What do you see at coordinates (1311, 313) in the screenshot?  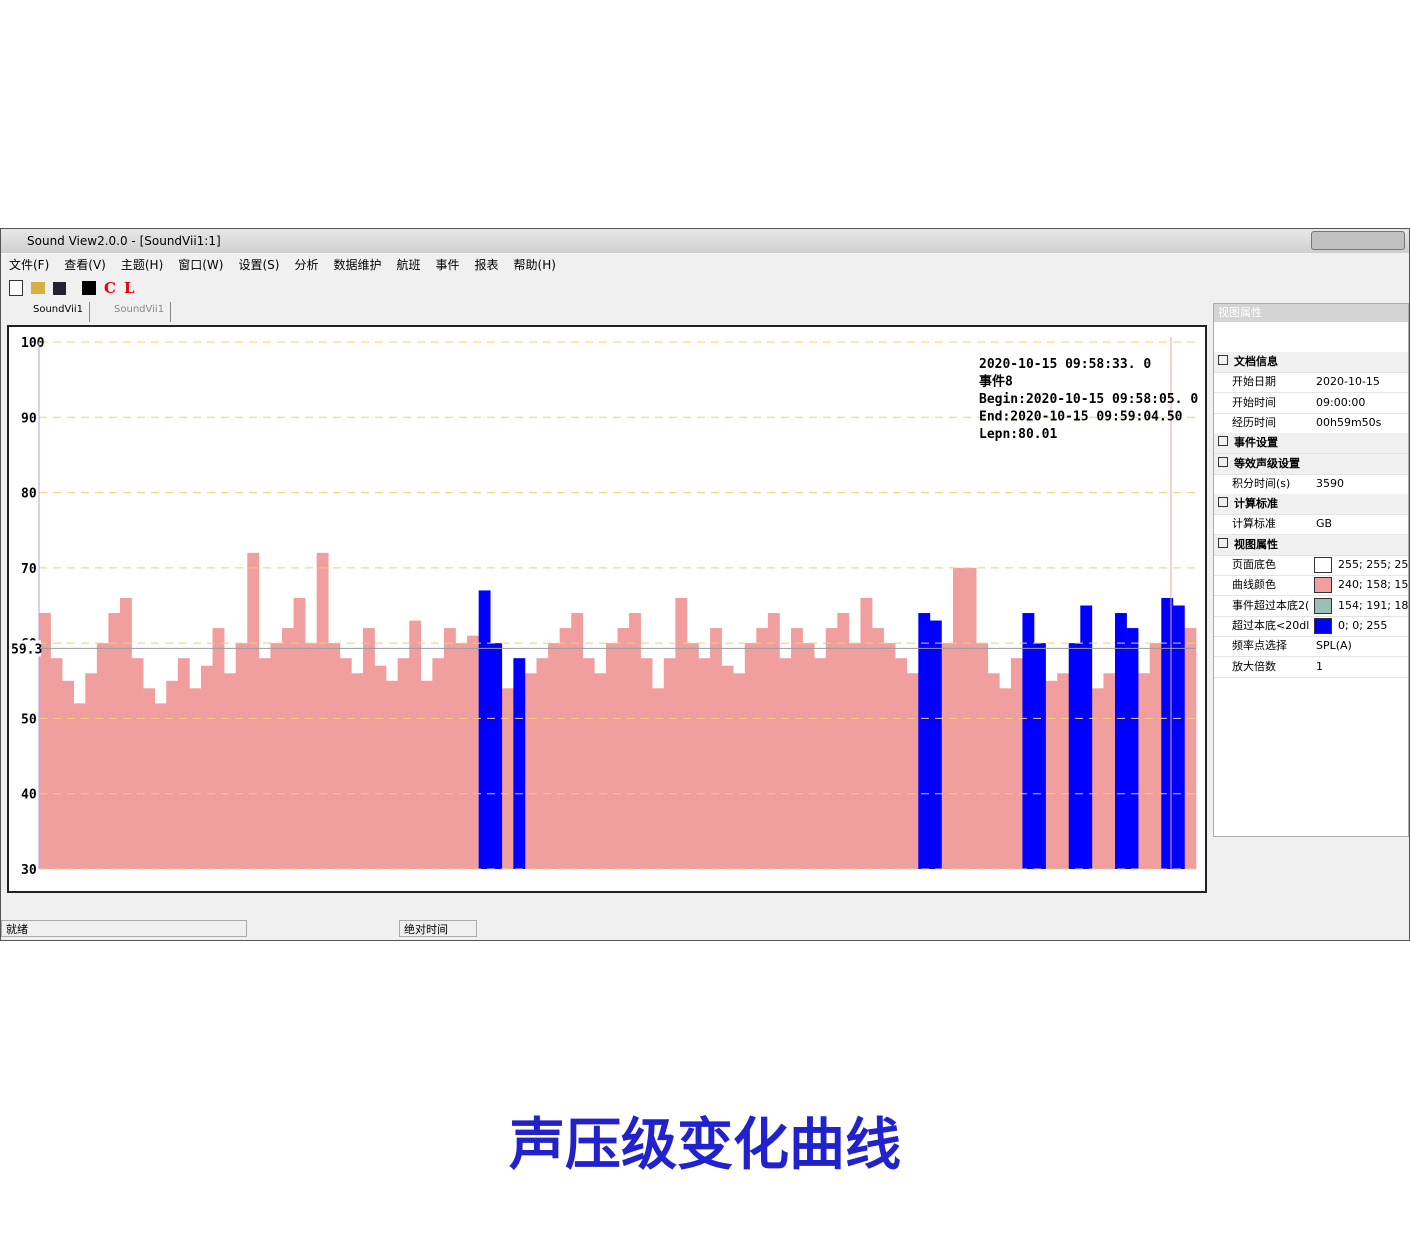 I see `panel-title: 视图属性` at bounding box center [1311, 313].